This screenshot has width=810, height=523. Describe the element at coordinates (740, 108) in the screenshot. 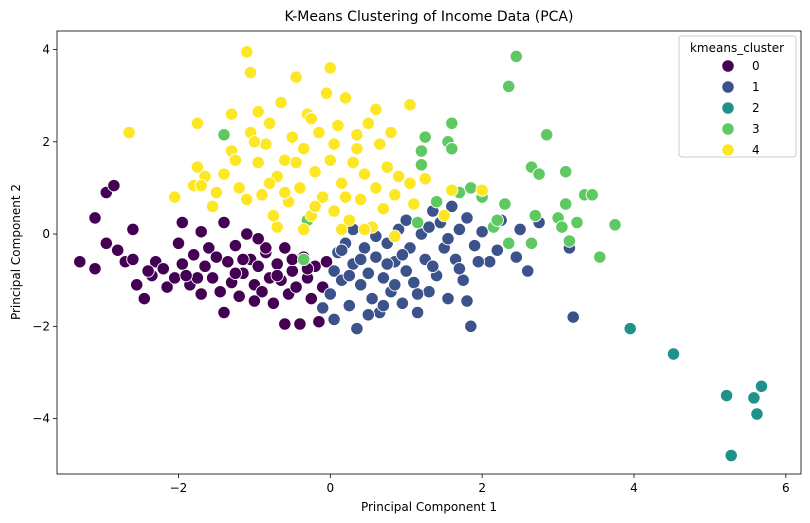

I see `legend-items: 0 1 2 3 4` at that location.